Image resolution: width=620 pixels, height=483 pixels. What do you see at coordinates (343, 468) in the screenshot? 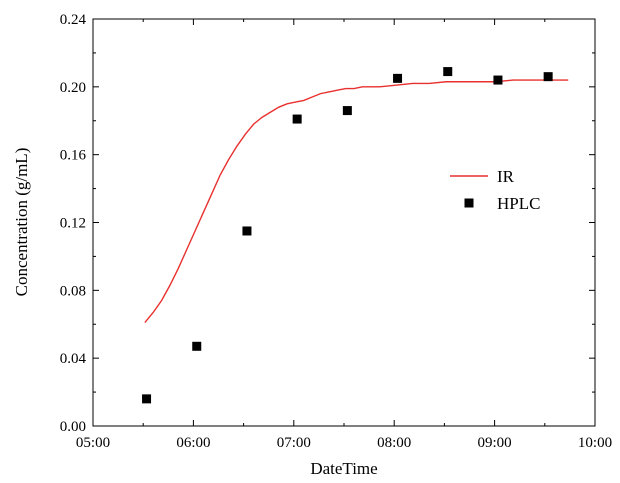
I see `x-axis-title: DateTime` at bounding box center [343, 468].